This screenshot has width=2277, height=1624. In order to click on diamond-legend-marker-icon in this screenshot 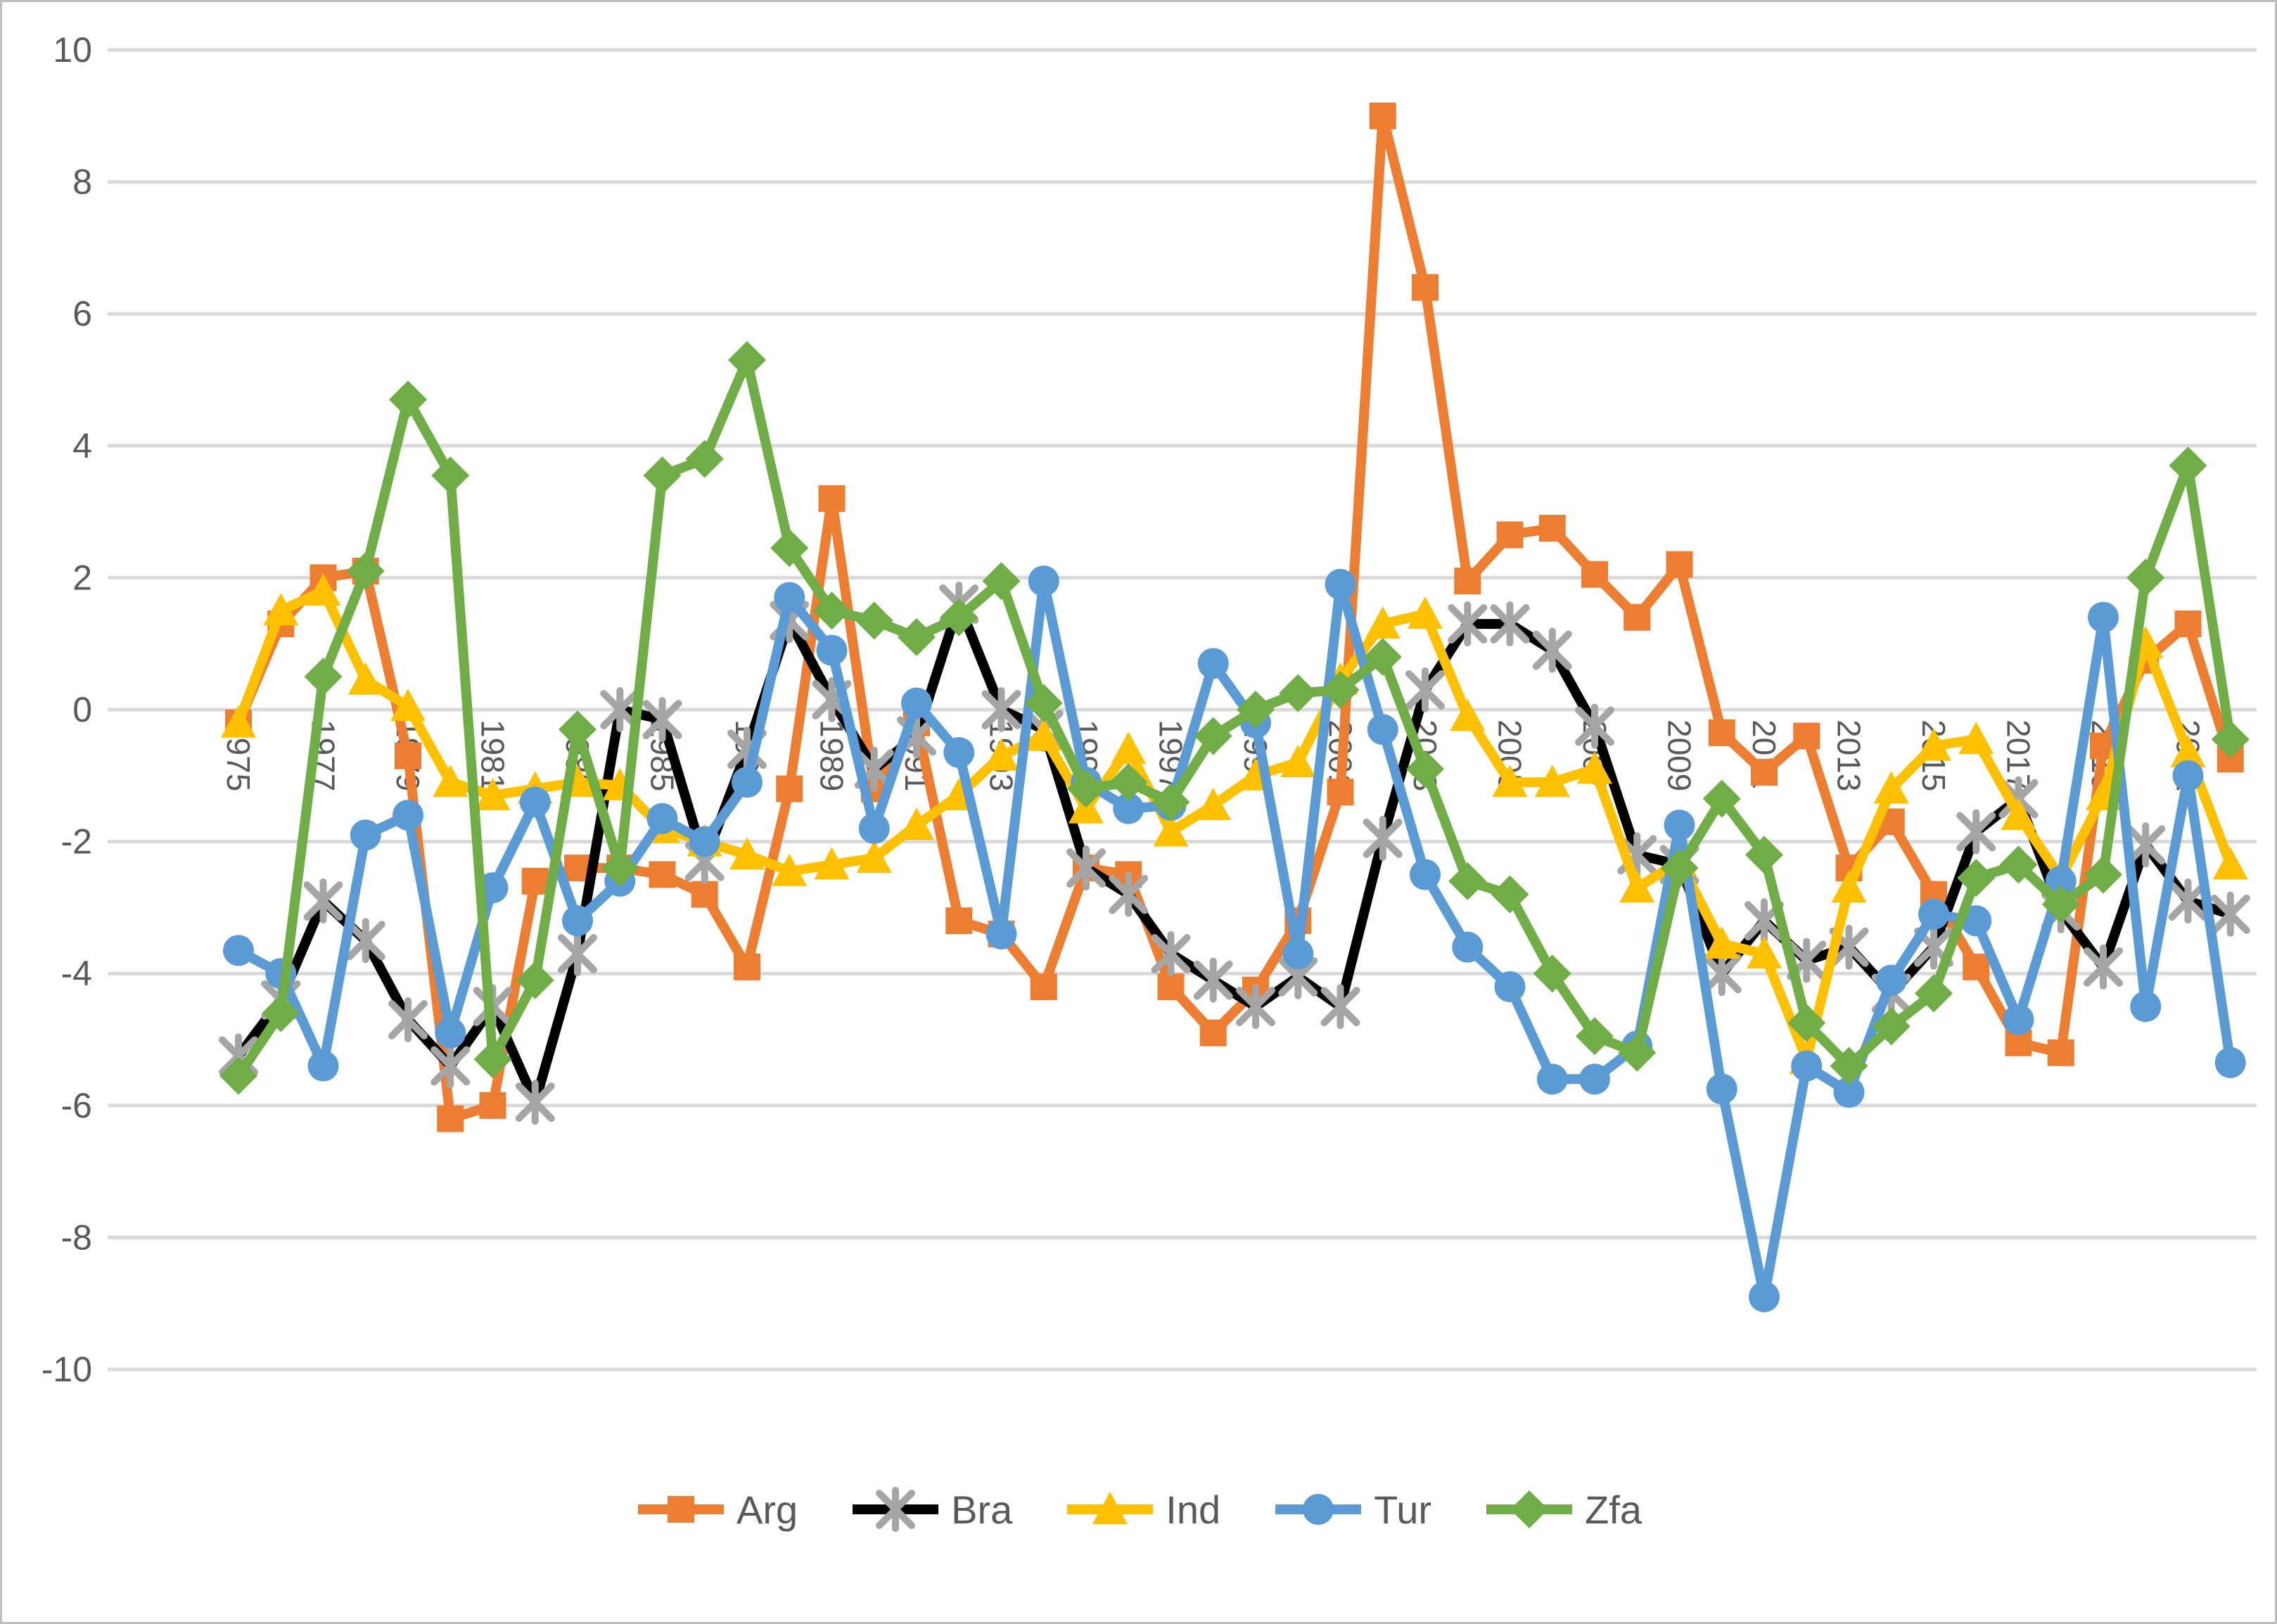, I will do `click(1529, 1509)`.